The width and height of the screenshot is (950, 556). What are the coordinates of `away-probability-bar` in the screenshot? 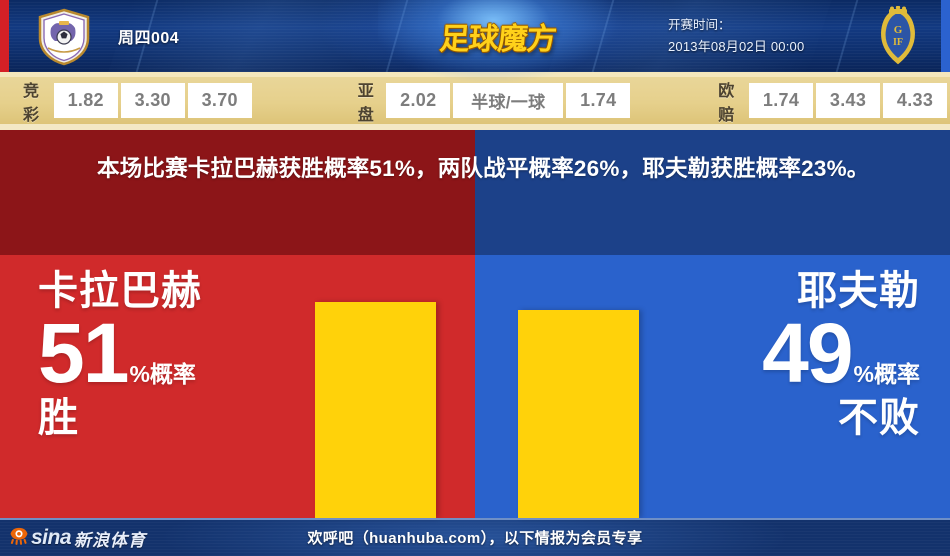 It's located at (578, 414).